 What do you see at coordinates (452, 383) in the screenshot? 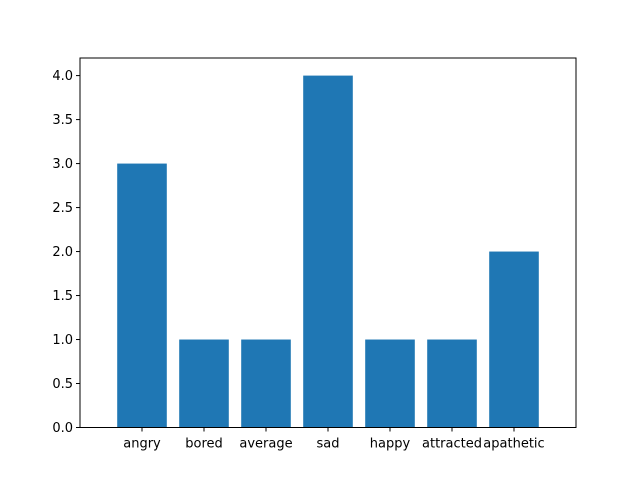
I see `bar-attracted` at bounding box center [452, 383].